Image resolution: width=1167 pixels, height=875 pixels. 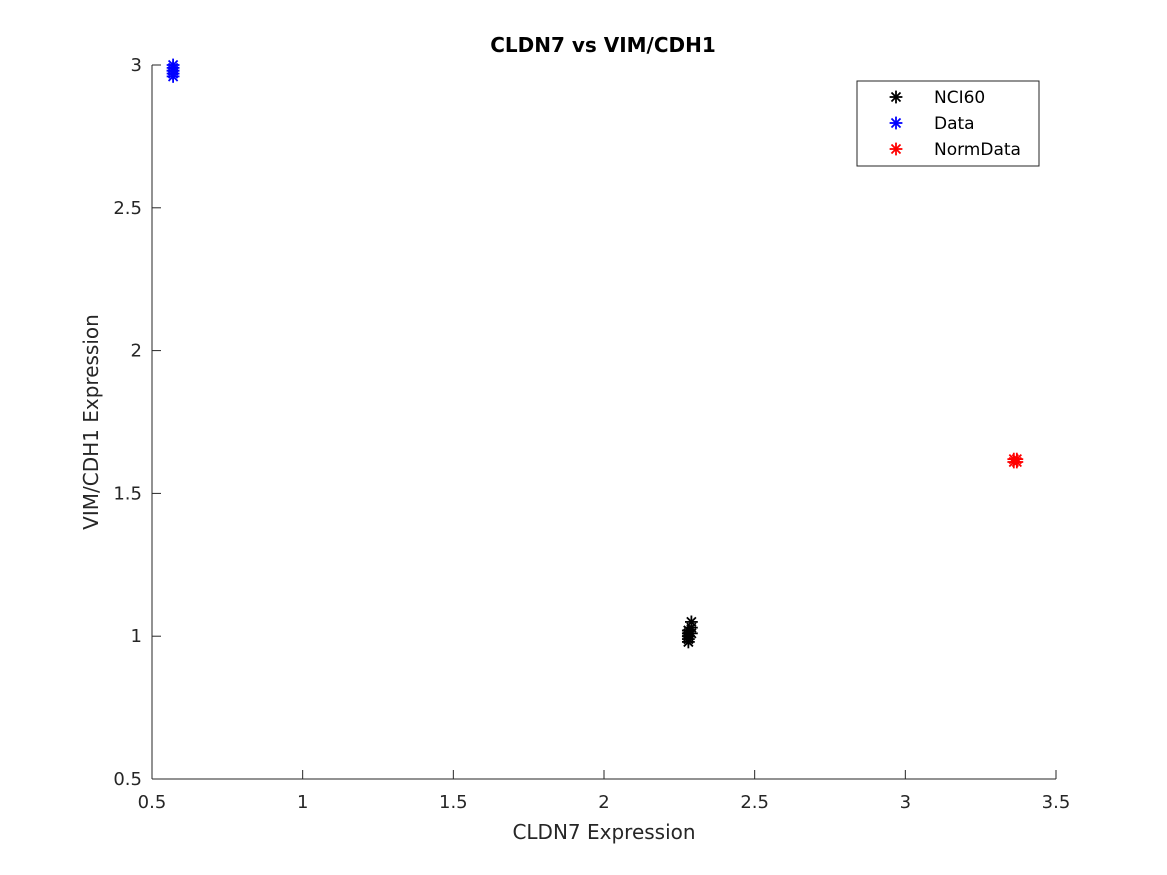 I want to click on x-tick-label: 0.5, so click(x=152, y=802).